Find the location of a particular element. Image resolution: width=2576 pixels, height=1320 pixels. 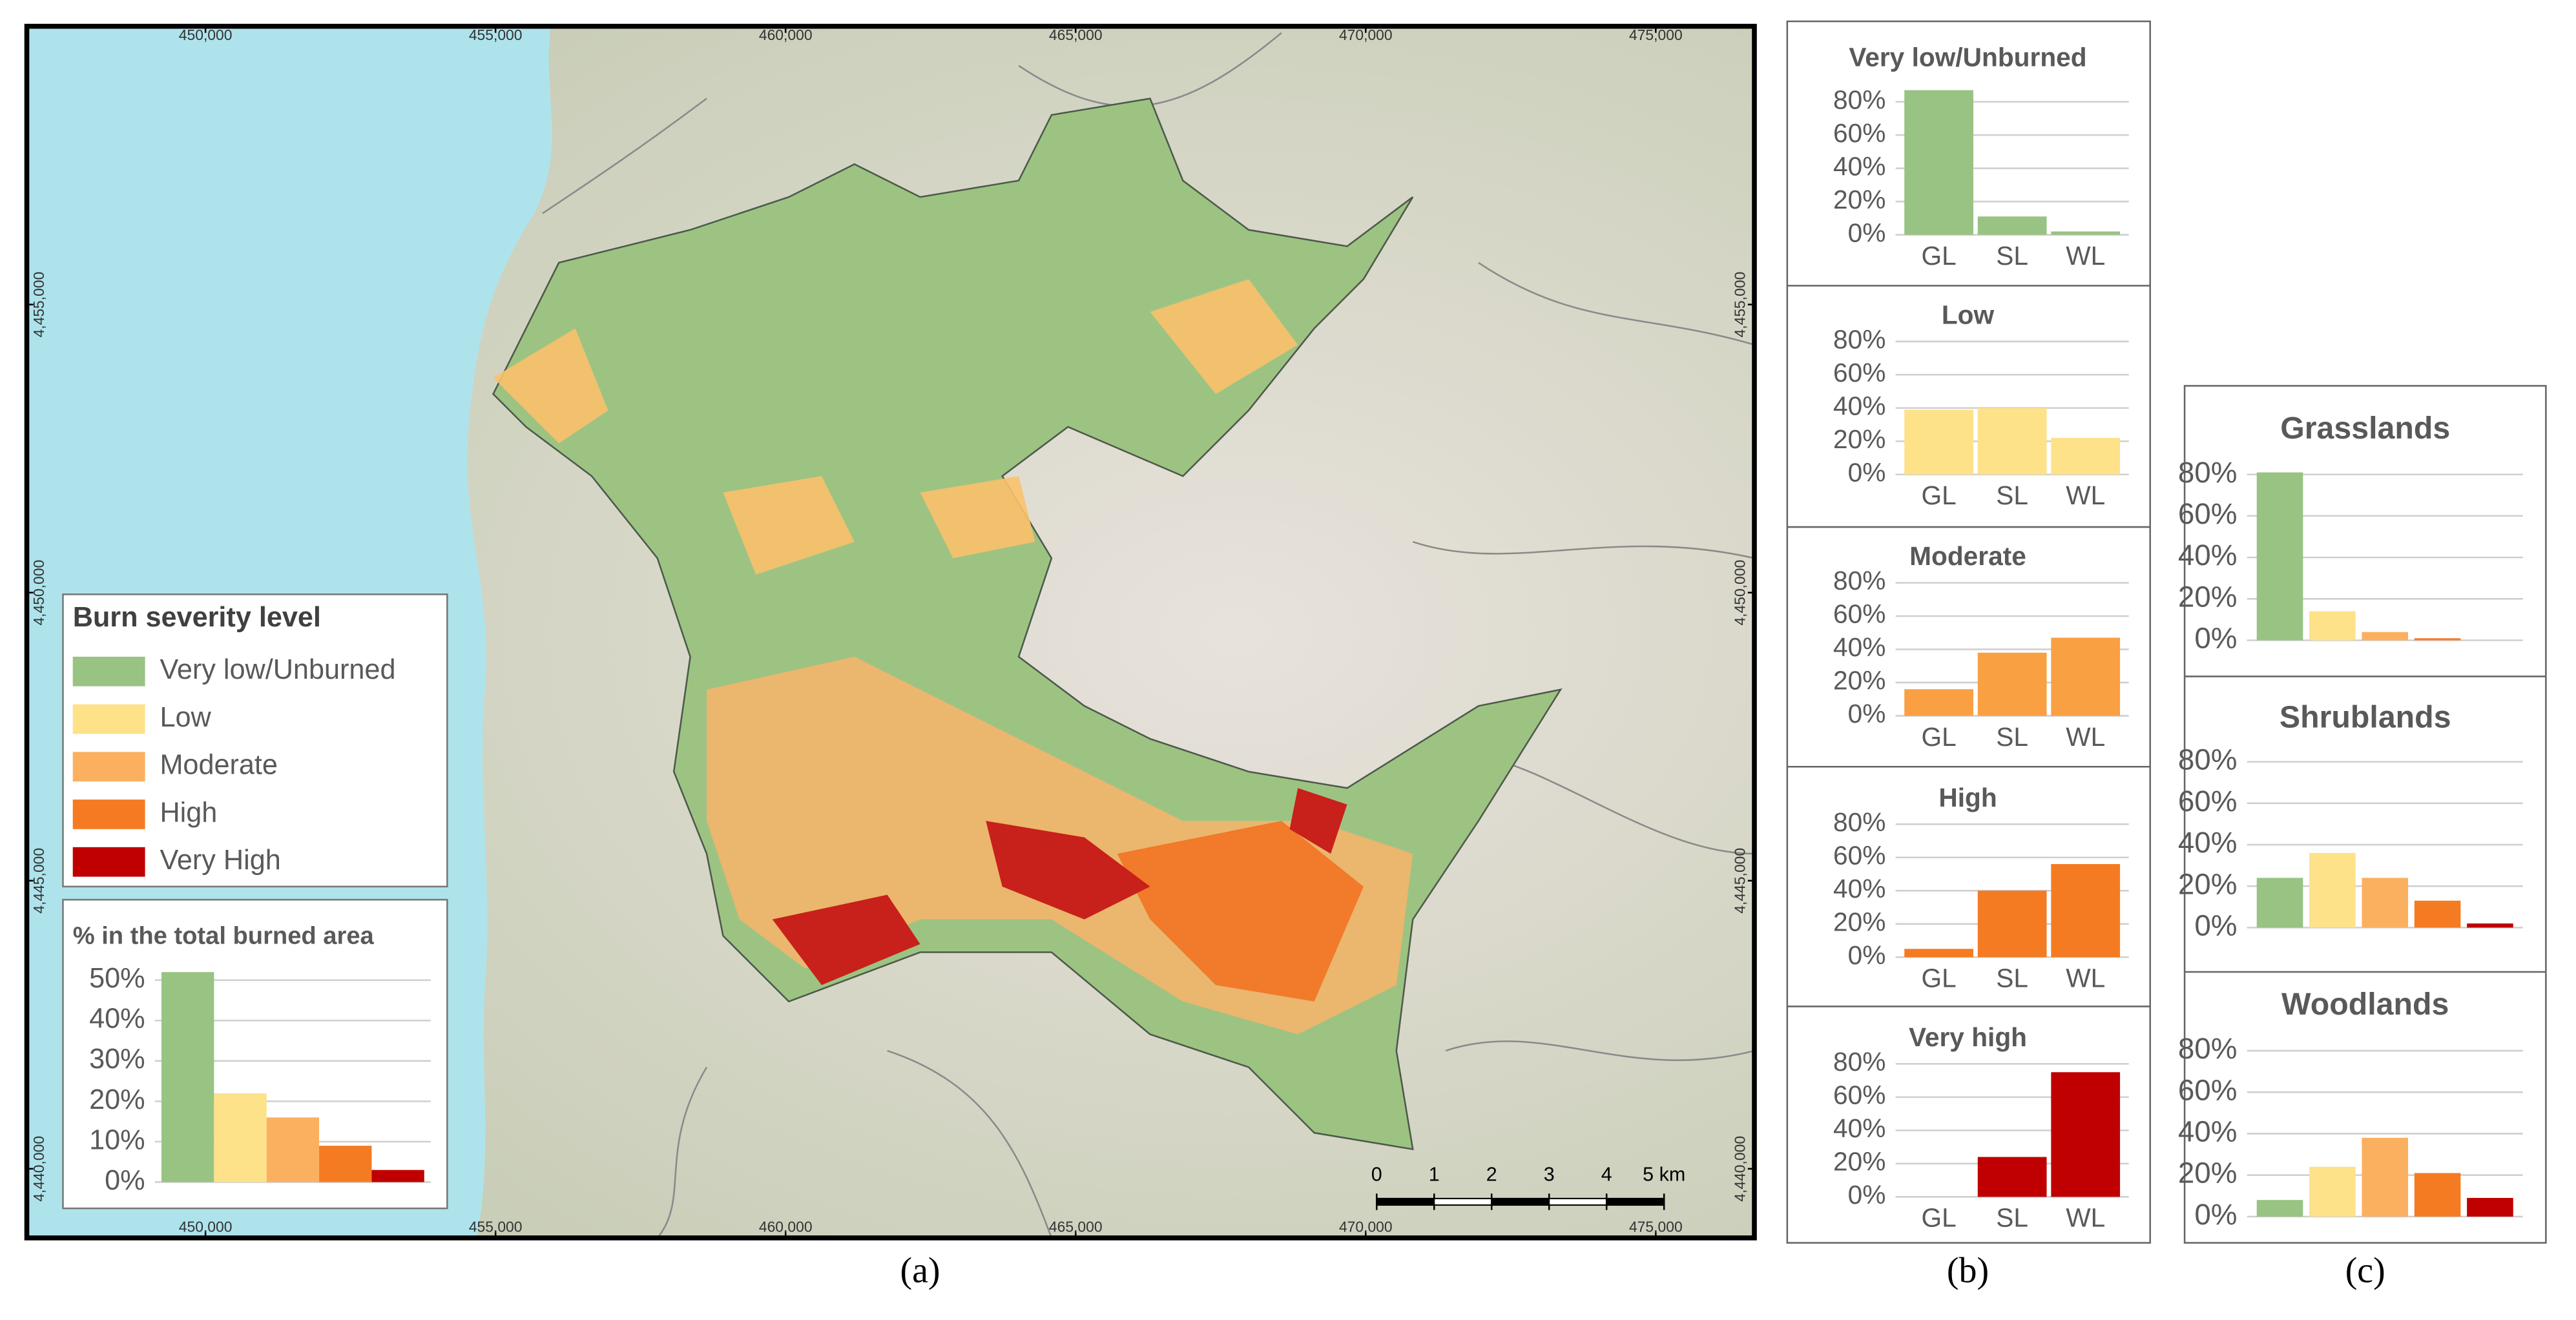

x-tick-label: SL is located at coordinates (2012, 978).